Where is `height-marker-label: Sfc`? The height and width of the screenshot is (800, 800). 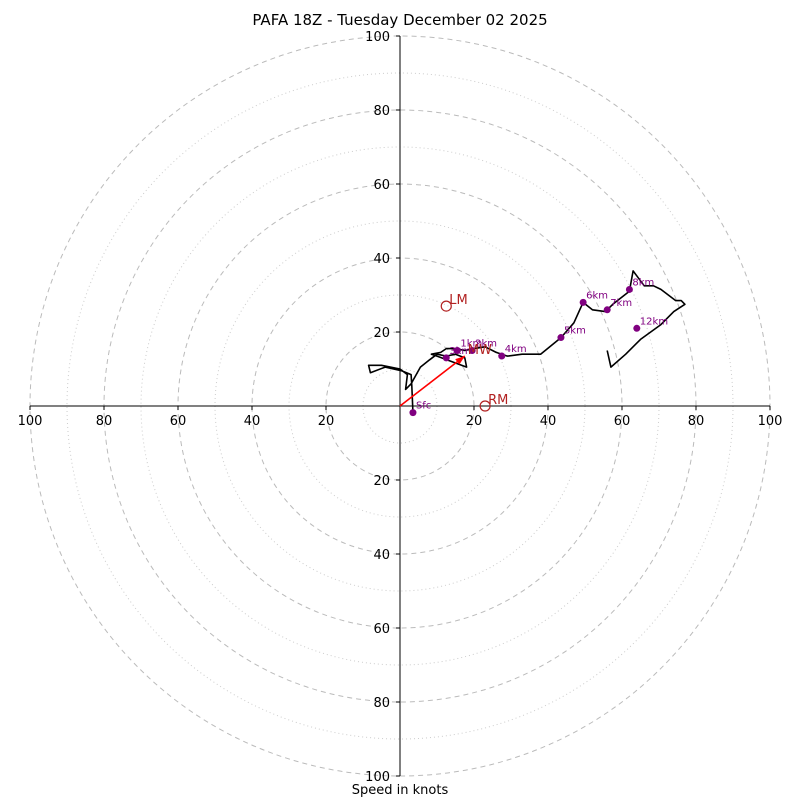
height-marker-label: Sfc is located at coordinates (423, 406).